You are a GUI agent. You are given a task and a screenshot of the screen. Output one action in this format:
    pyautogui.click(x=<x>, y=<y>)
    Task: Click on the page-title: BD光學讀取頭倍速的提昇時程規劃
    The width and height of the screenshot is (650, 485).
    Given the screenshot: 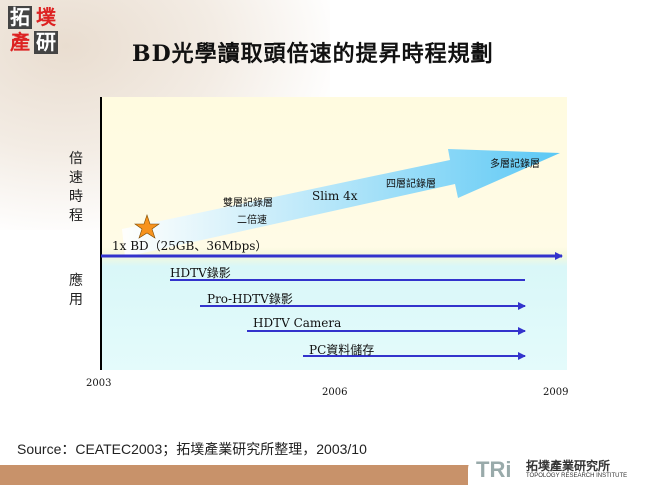 What is the action you would take?
    pyautogui.click(x=313, y=54)
    